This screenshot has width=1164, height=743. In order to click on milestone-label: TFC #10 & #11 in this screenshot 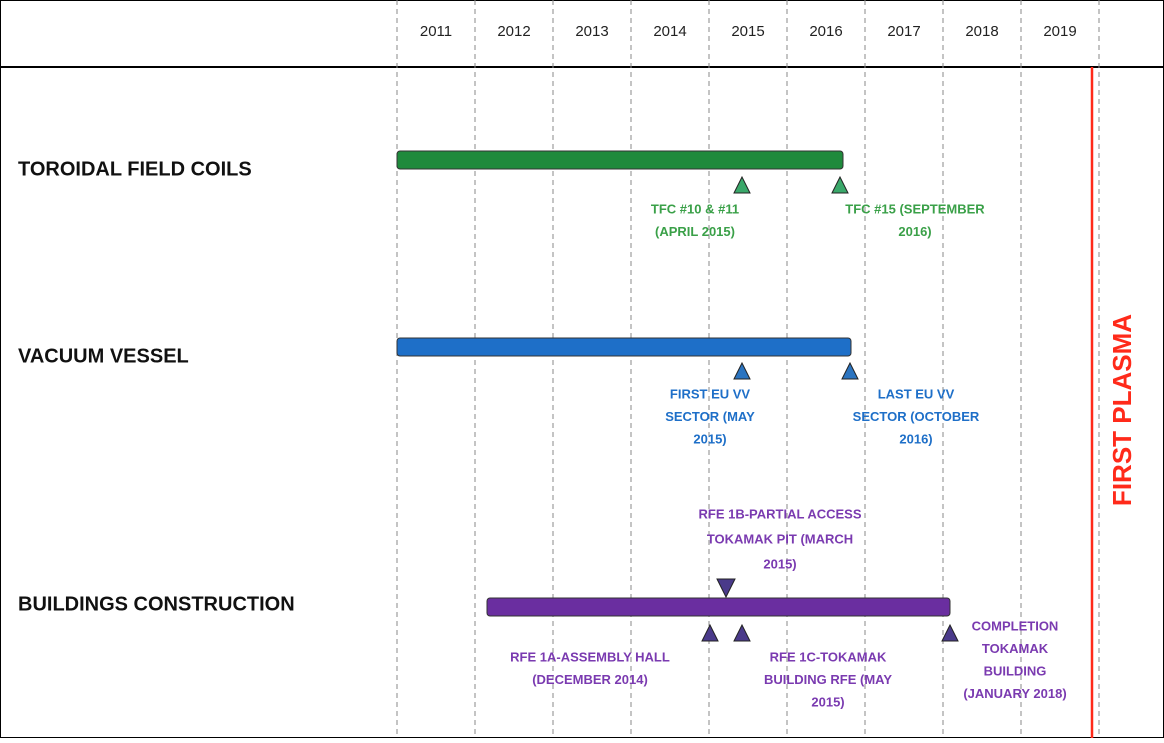, I will do `click(695, 208)`.